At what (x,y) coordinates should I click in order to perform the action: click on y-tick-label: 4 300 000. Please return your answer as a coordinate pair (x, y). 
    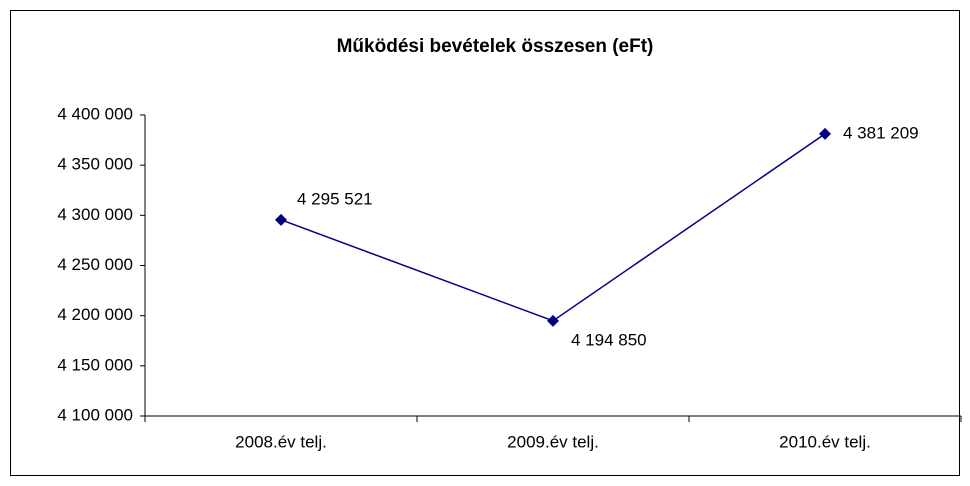
    Looking at the image, I should click on (95, 214).